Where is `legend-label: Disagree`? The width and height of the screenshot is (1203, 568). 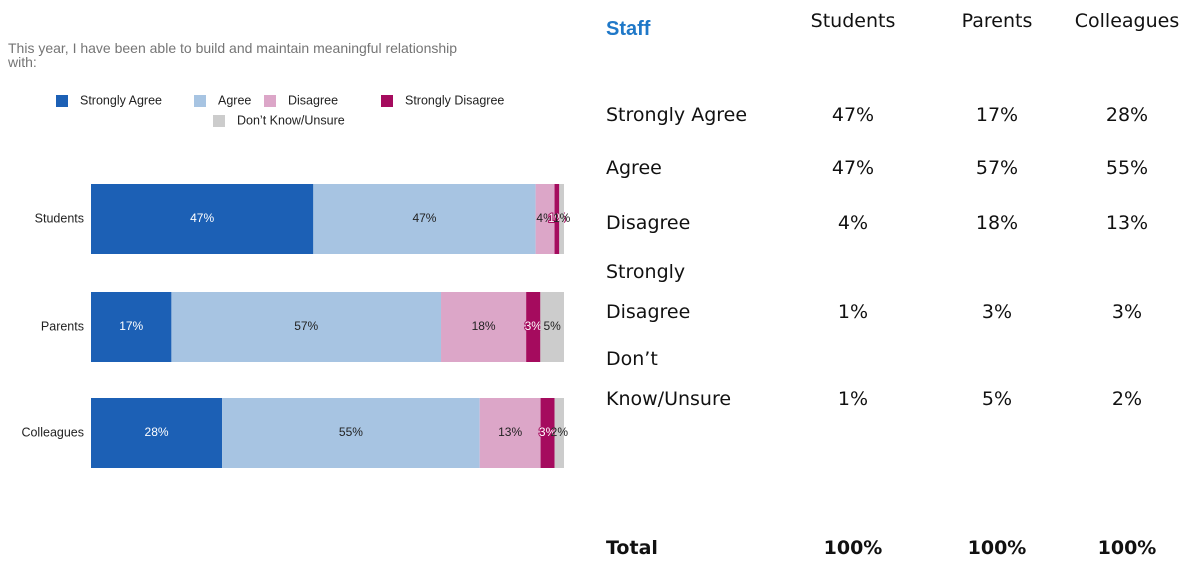 legend-label: Disagree is located at coordinates (313, 100).